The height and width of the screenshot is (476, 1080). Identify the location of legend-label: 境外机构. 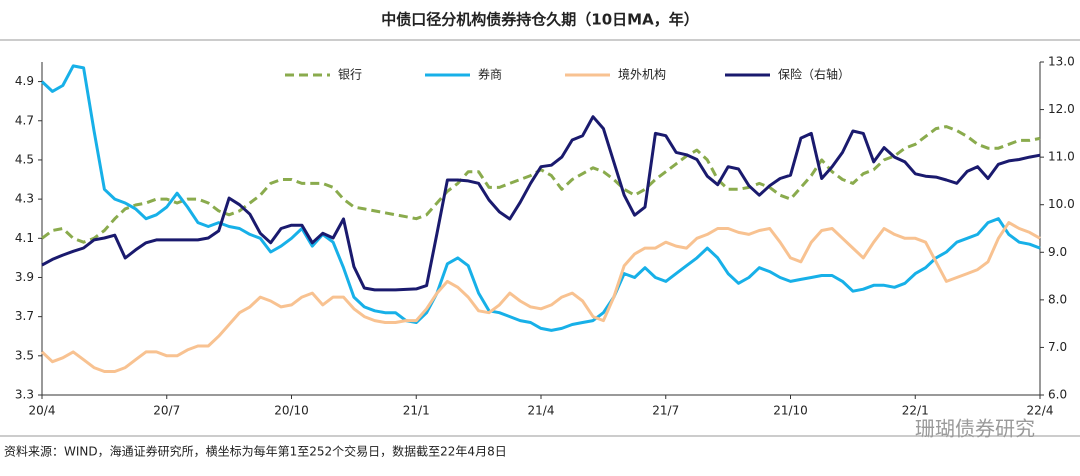
(642, 74).